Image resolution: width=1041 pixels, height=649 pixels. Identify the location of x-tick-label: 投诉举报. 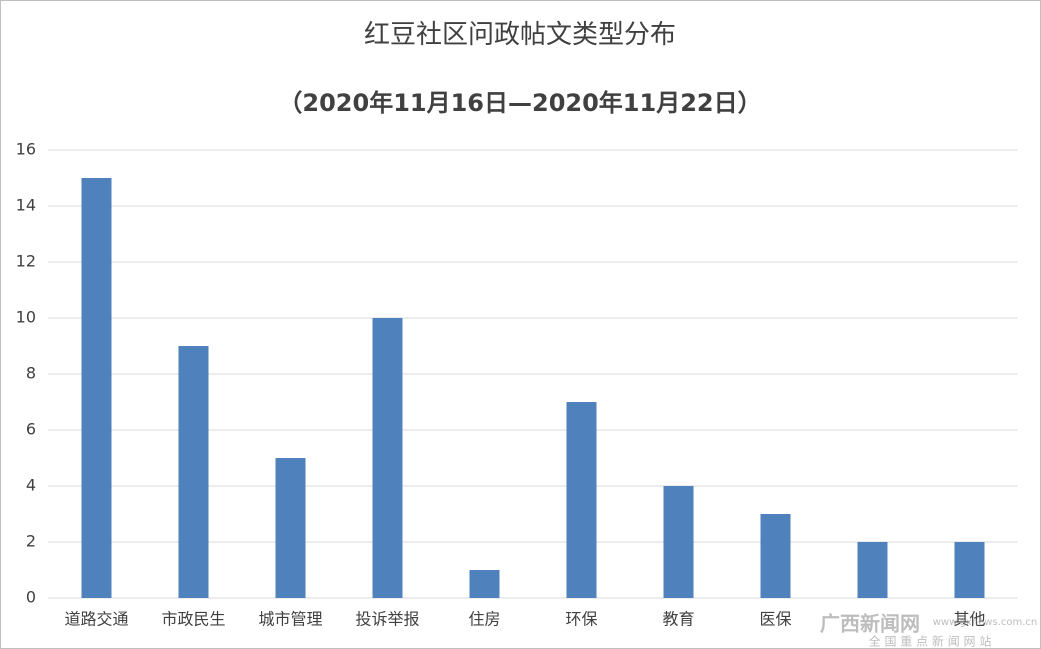
(387, 619).